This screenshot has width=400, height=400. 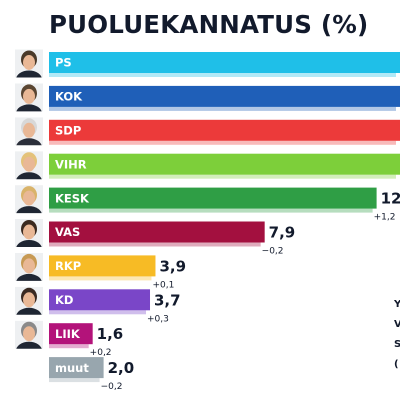 What do you see at coordinates (224, 96) in the screenshot?
I see `bar-kok` at bounding box center [224, 96].